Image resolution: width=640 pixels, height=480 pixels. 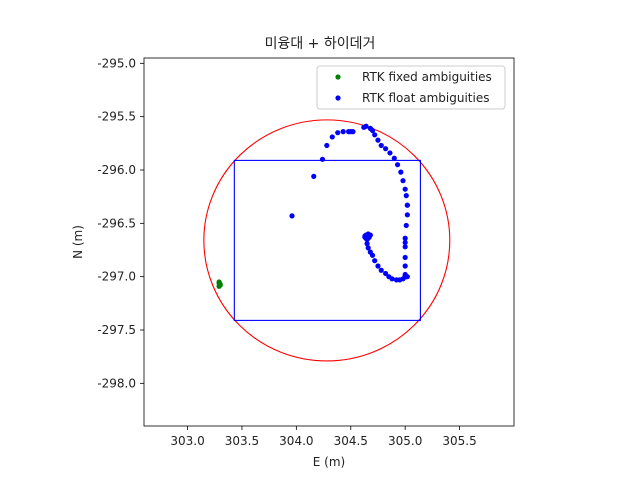 I want to click on y-tick-label: -295.5, so click(x=116, y=117).